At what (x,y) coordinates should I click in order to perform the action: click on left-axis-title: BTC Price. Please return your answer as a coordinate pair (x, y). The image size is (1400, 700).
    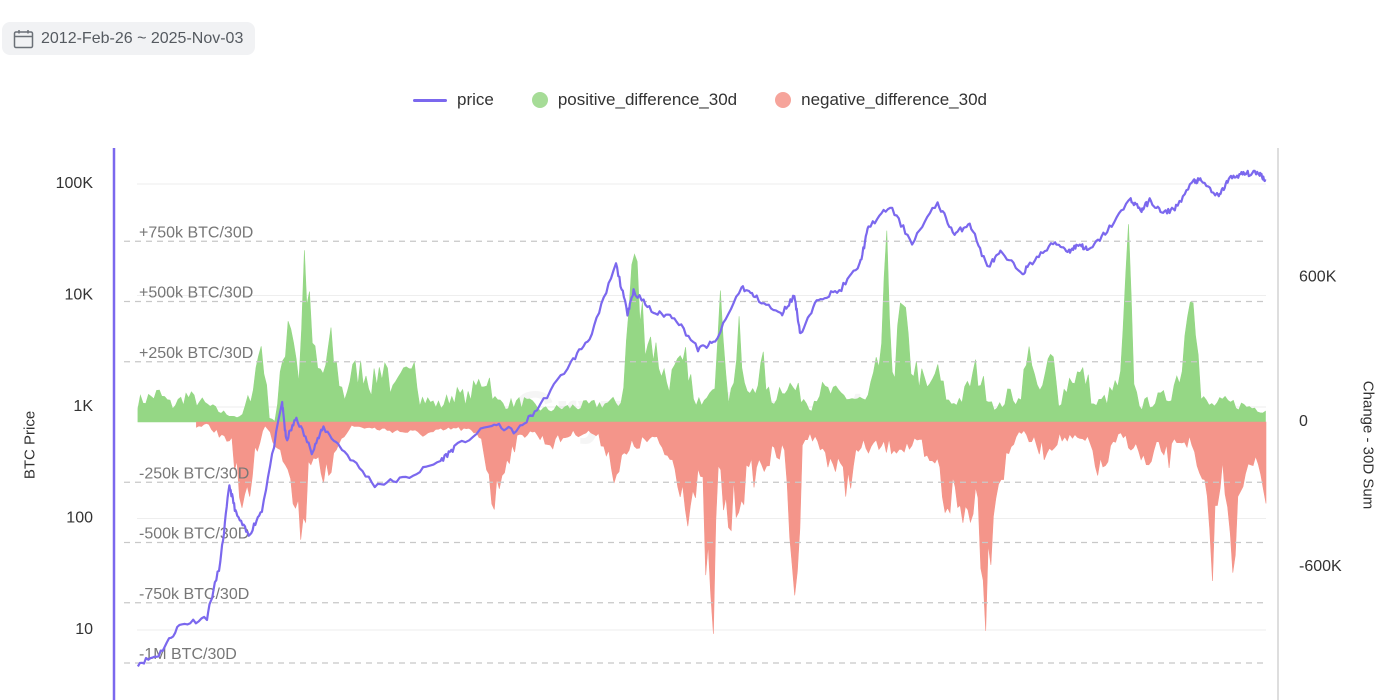
    Looking at the image, I should click on (30, 445).